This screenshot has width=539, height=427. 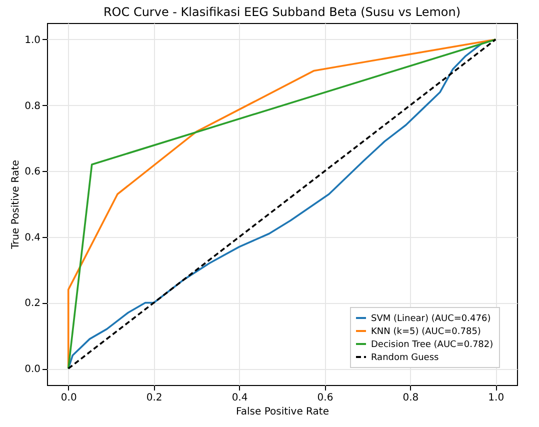 What do you see at coordinates (68, 398) in the screenshot?
I see `x-tick-label: 0.0` at bounding box center [68, 398].